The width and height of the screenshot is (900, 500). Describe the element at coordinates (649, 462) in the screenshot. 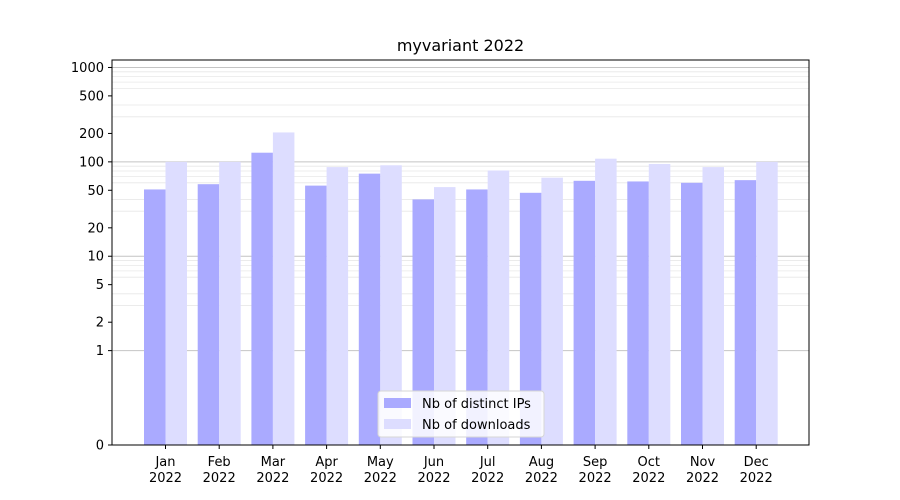

I see `x-tick-label-month: Oct` at that location.